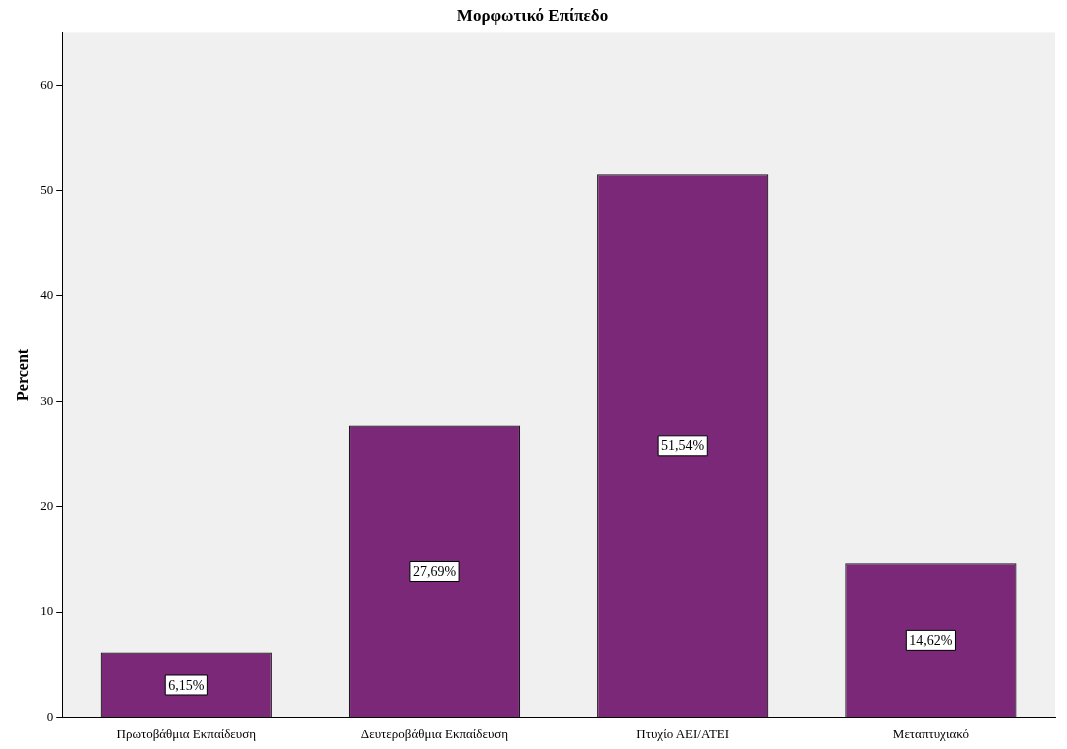 The image size is (1067, 749). Describe the element at coordinates (683, 446) in the screenshot. I see `data-label: 51,54%` at that location.